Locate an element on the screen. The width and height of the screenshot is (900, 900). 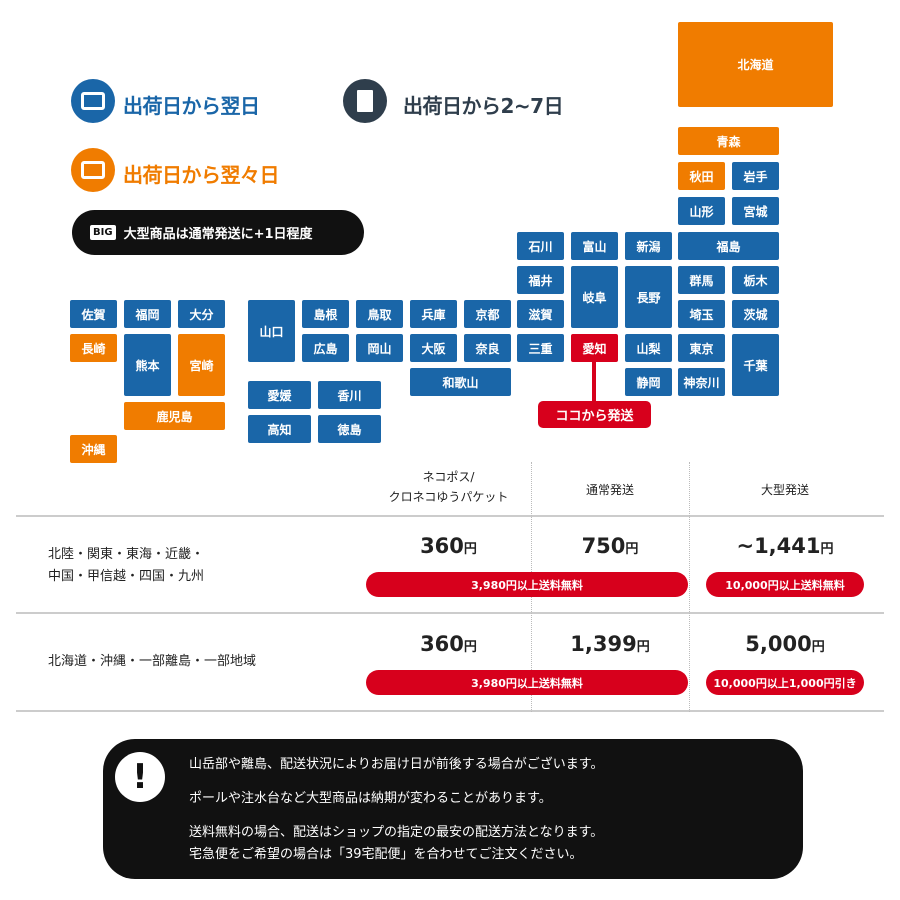
legend-next-day: 出荷日から翌日 is located at coordinates (191, 106).